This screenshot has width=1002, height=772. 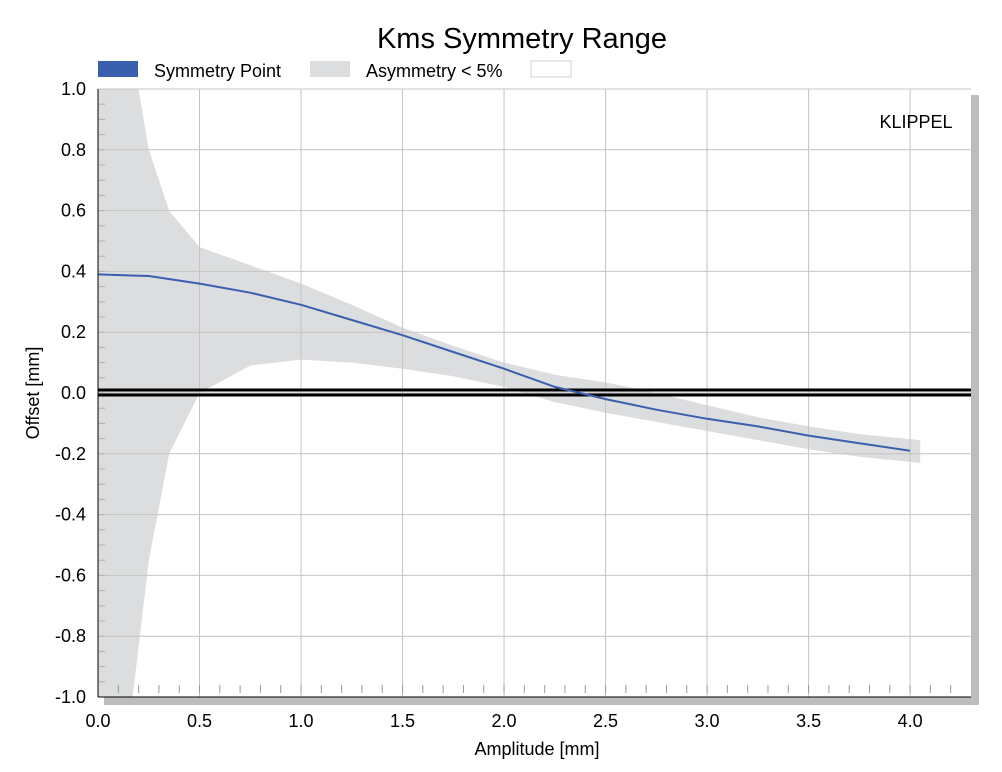 What do you see at coordinates (402, 721) in the screenshot?
I see `x-tick-label: 1.5` at bounding box center [402, 721].